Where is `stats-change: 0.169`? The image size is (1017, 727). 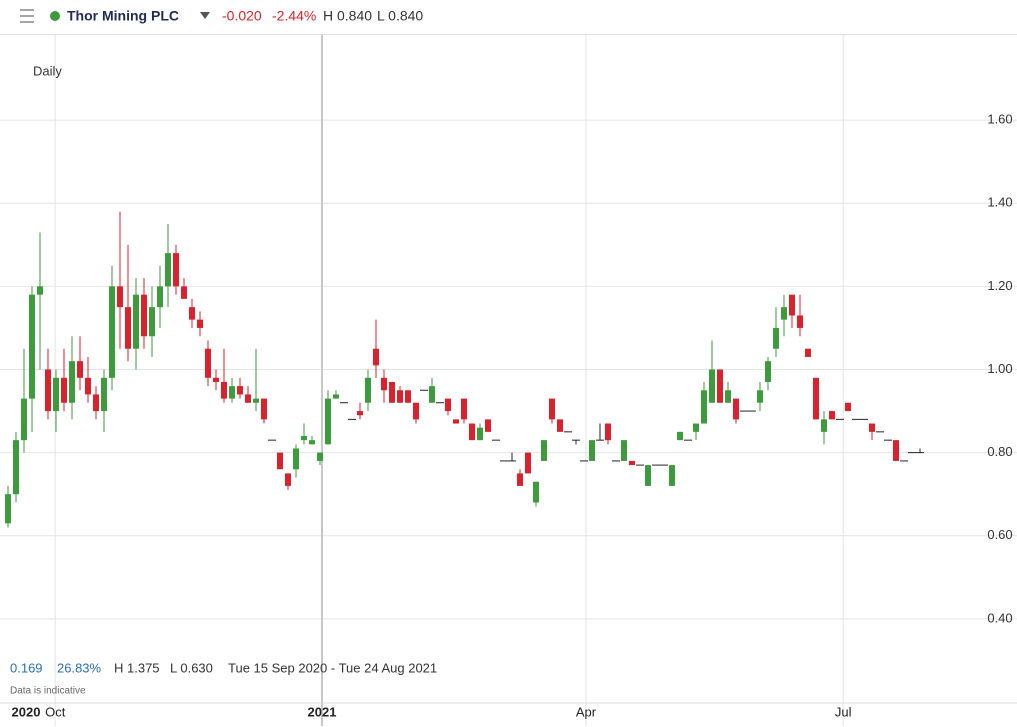 stats-change: 0.169 is located at coordinates (26, 667).